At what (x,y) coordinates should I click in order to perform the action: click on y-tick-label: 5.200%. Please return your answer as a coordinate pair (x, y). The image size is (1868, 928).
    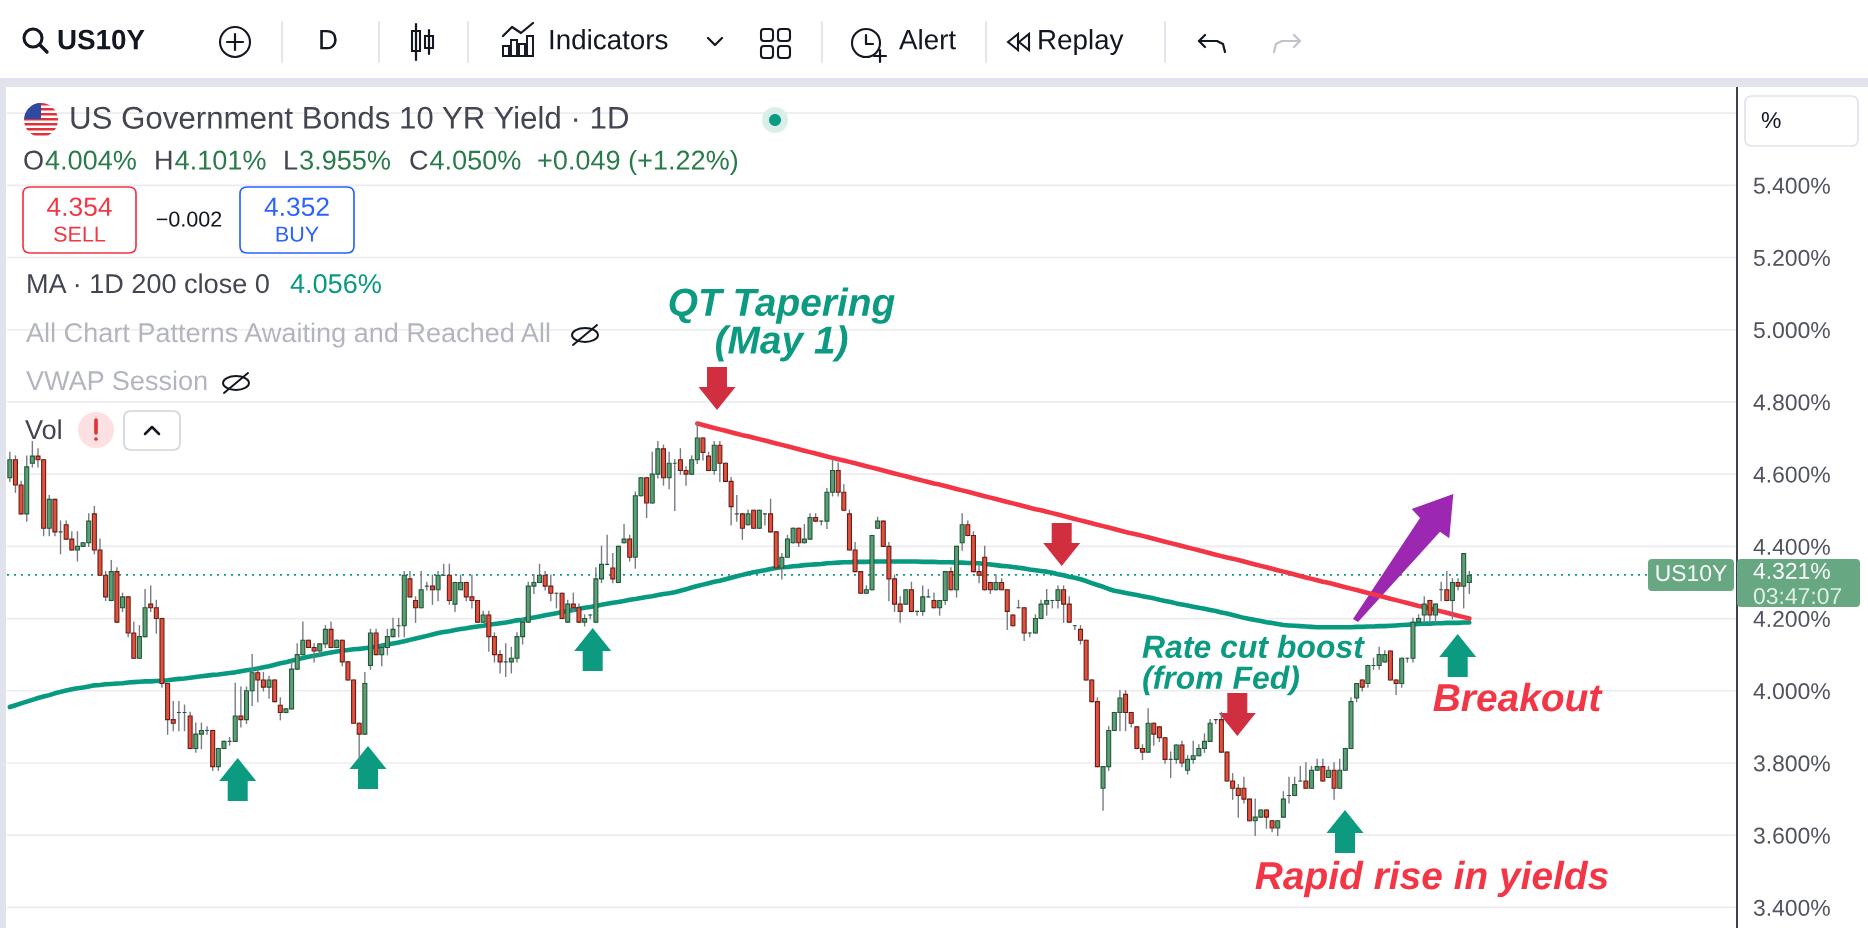
    Looking at the image, I should click on (1791, 258).